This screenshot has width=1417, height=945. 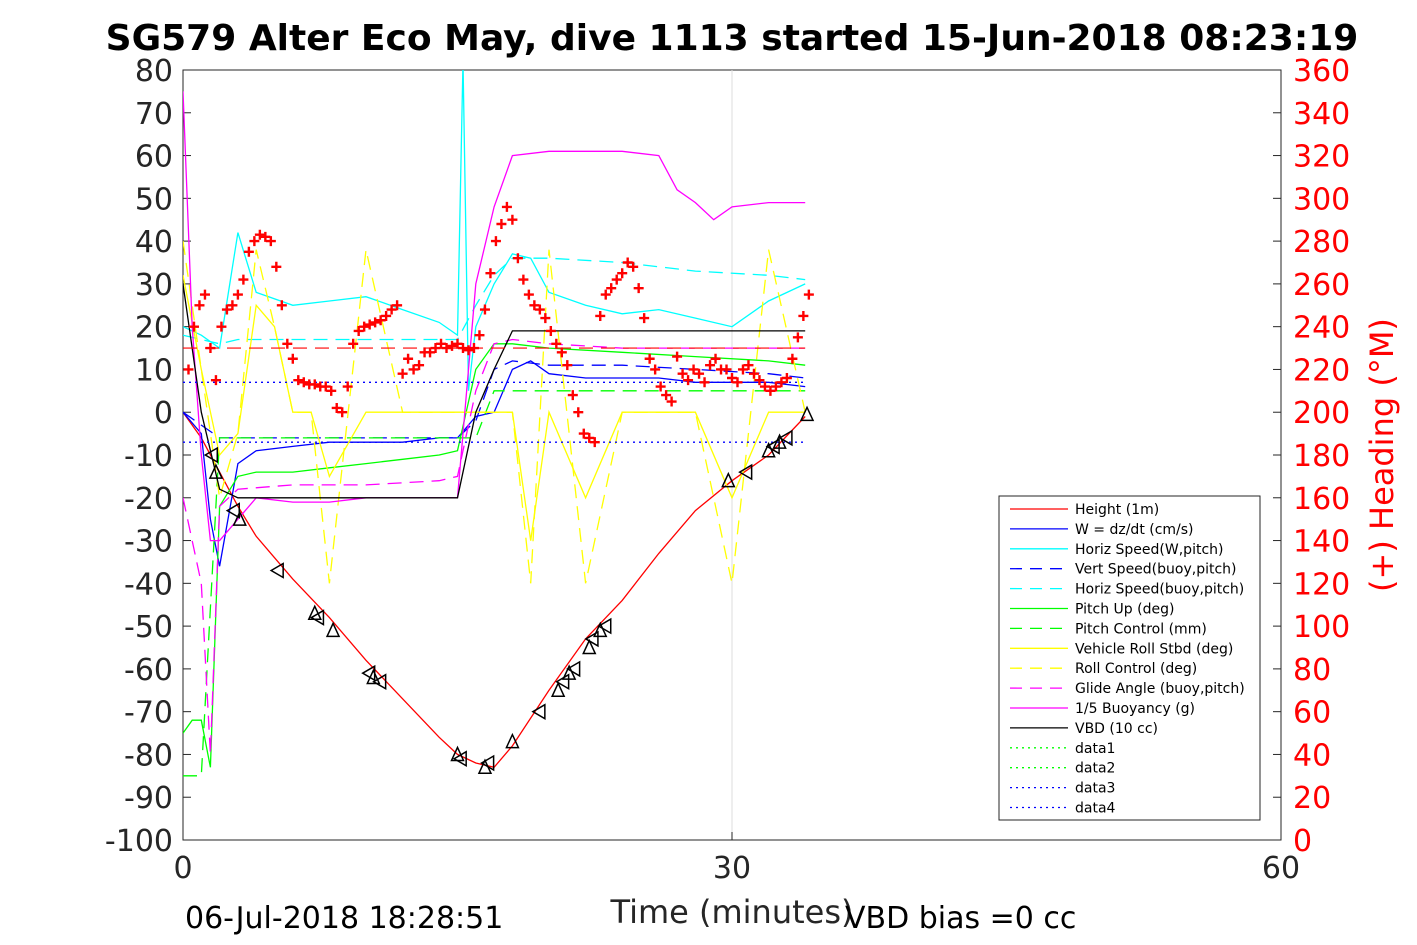 I want to click on y-axis-right-label: (+) Heading (°M), so click(x=1382, y=455).